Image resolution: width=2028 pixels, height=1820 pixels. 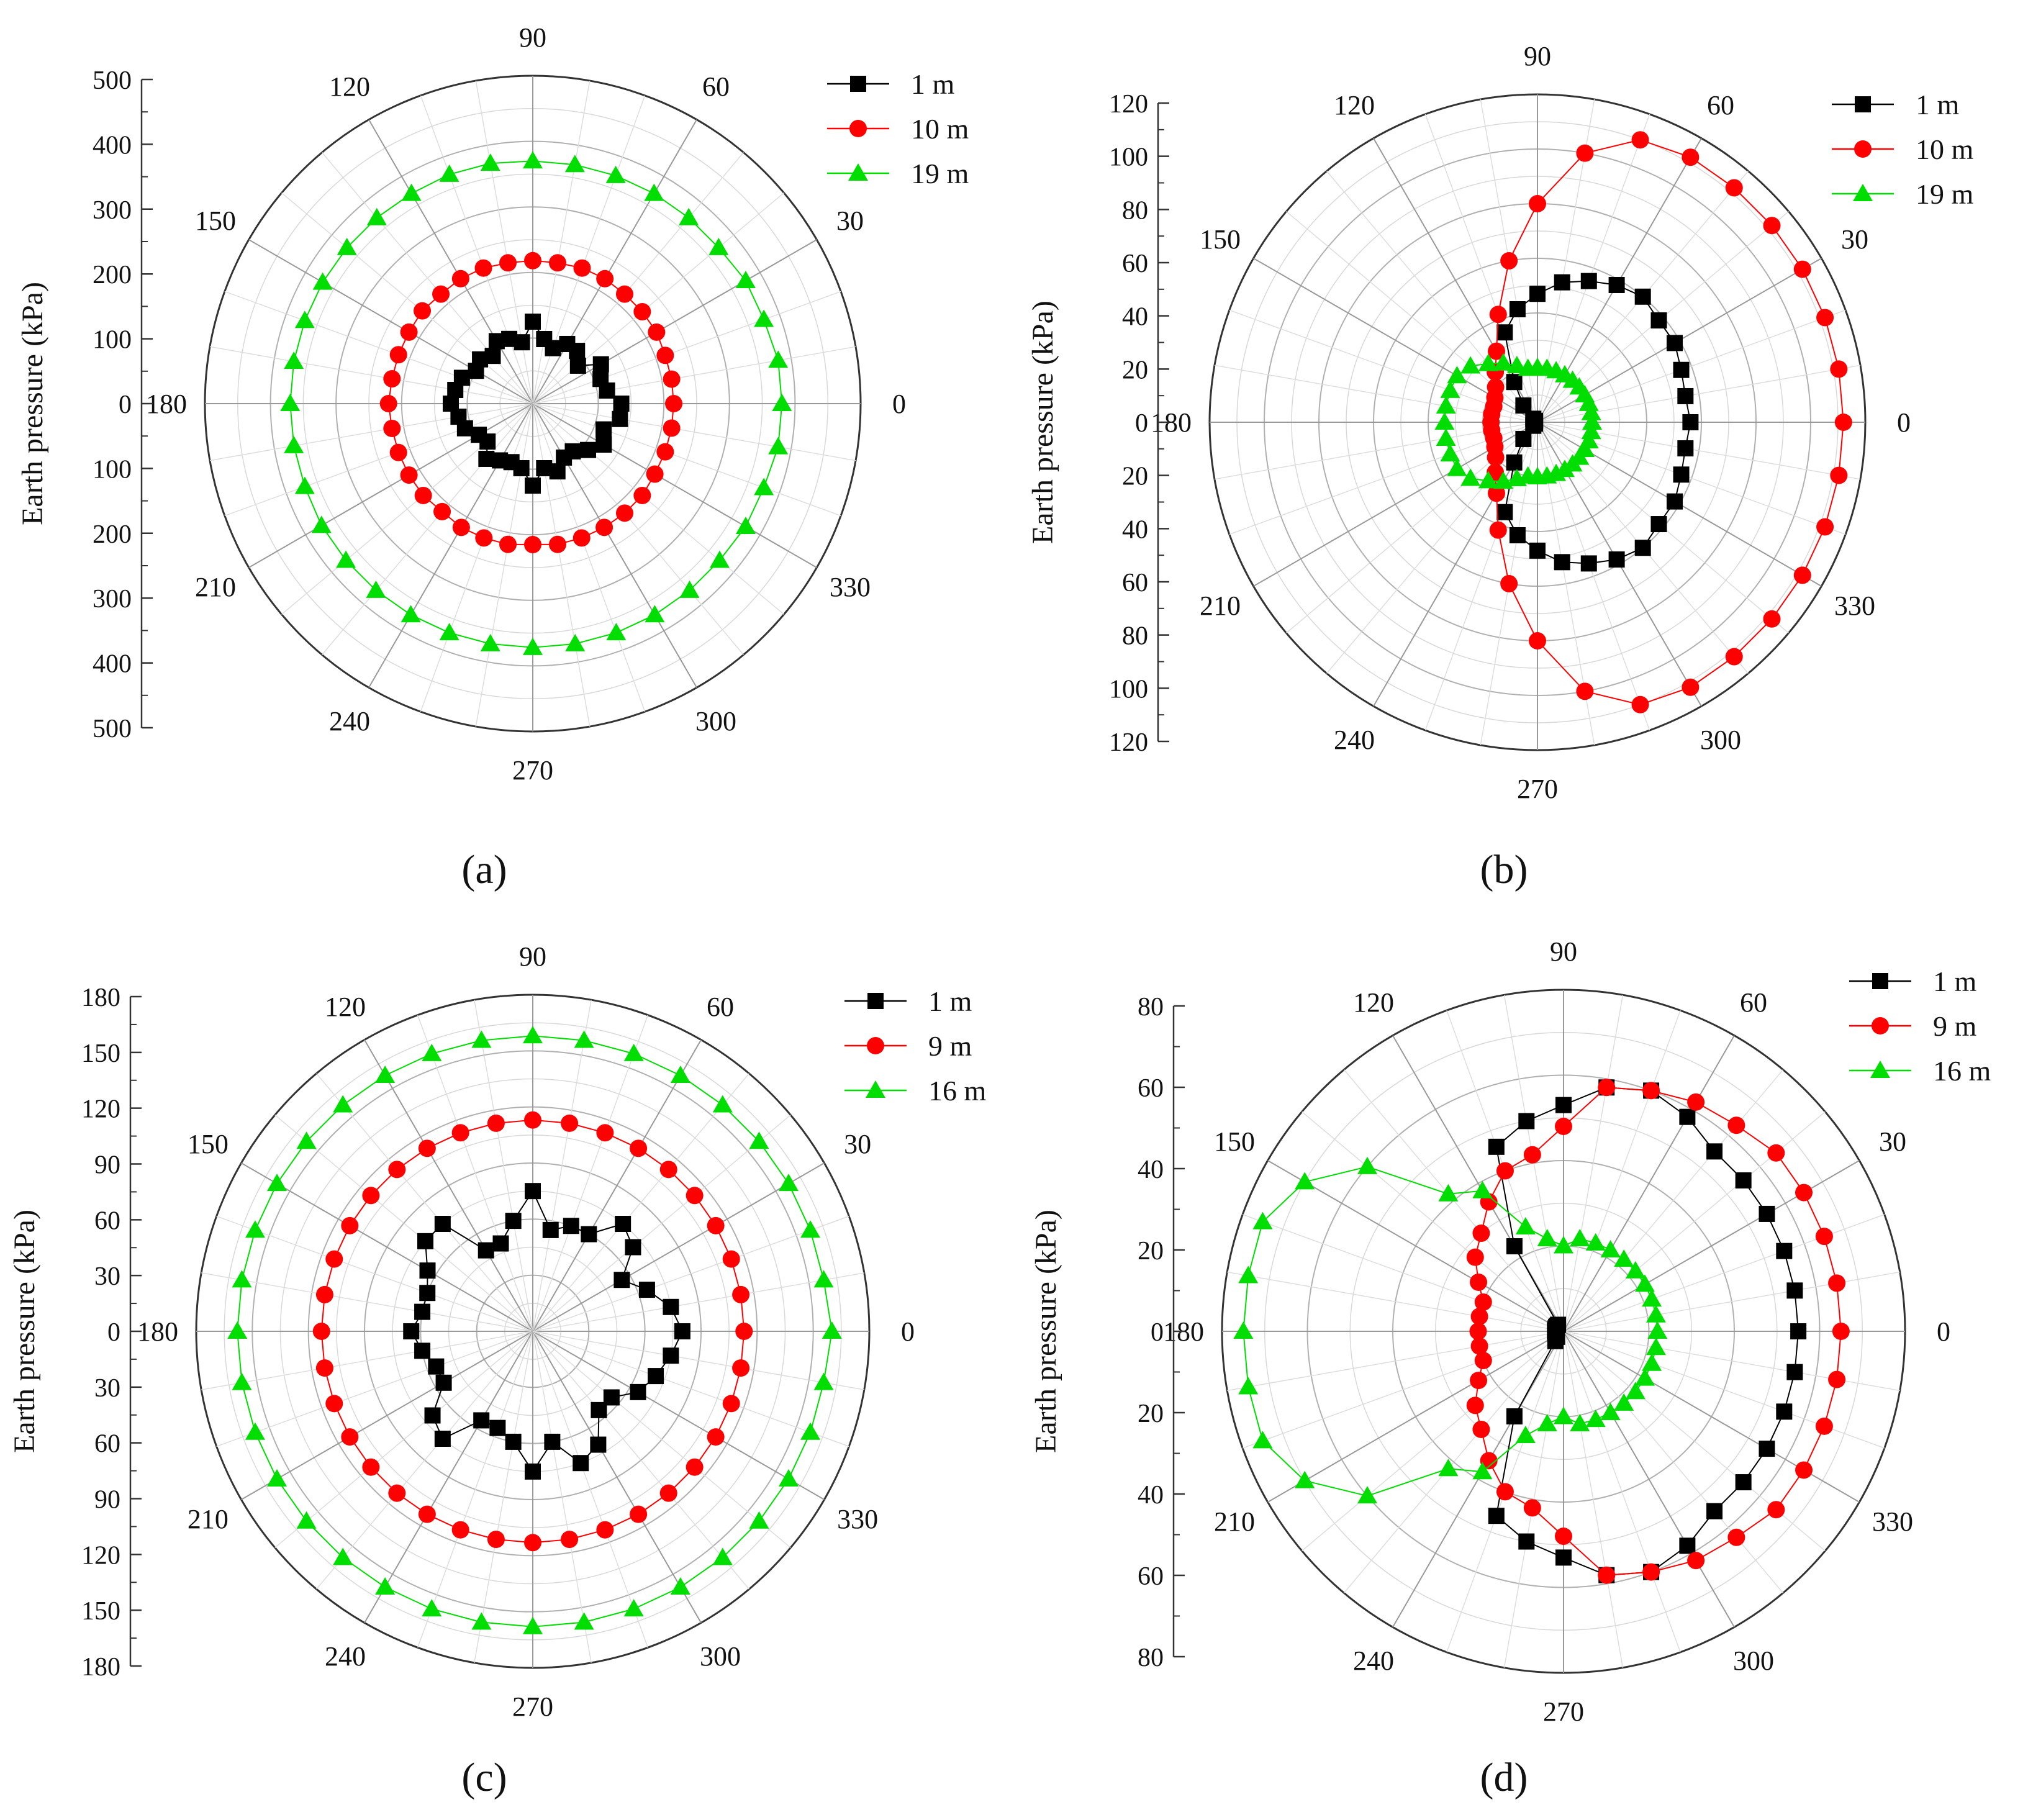 What do you see at coordinates (112, 145) in the screenshot?
I see `radial-tick-label: 400` at bounding box center [112, 145].